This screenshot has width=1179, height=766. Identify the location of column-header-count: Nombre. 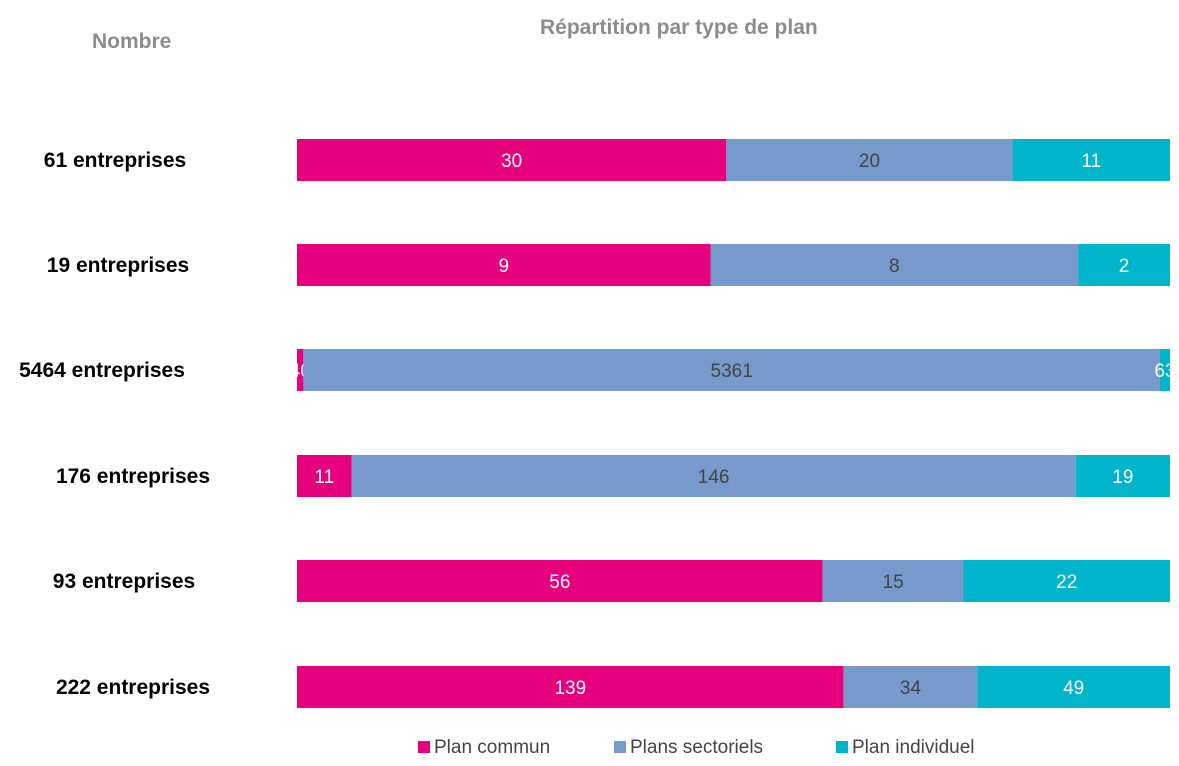
(132, 41).